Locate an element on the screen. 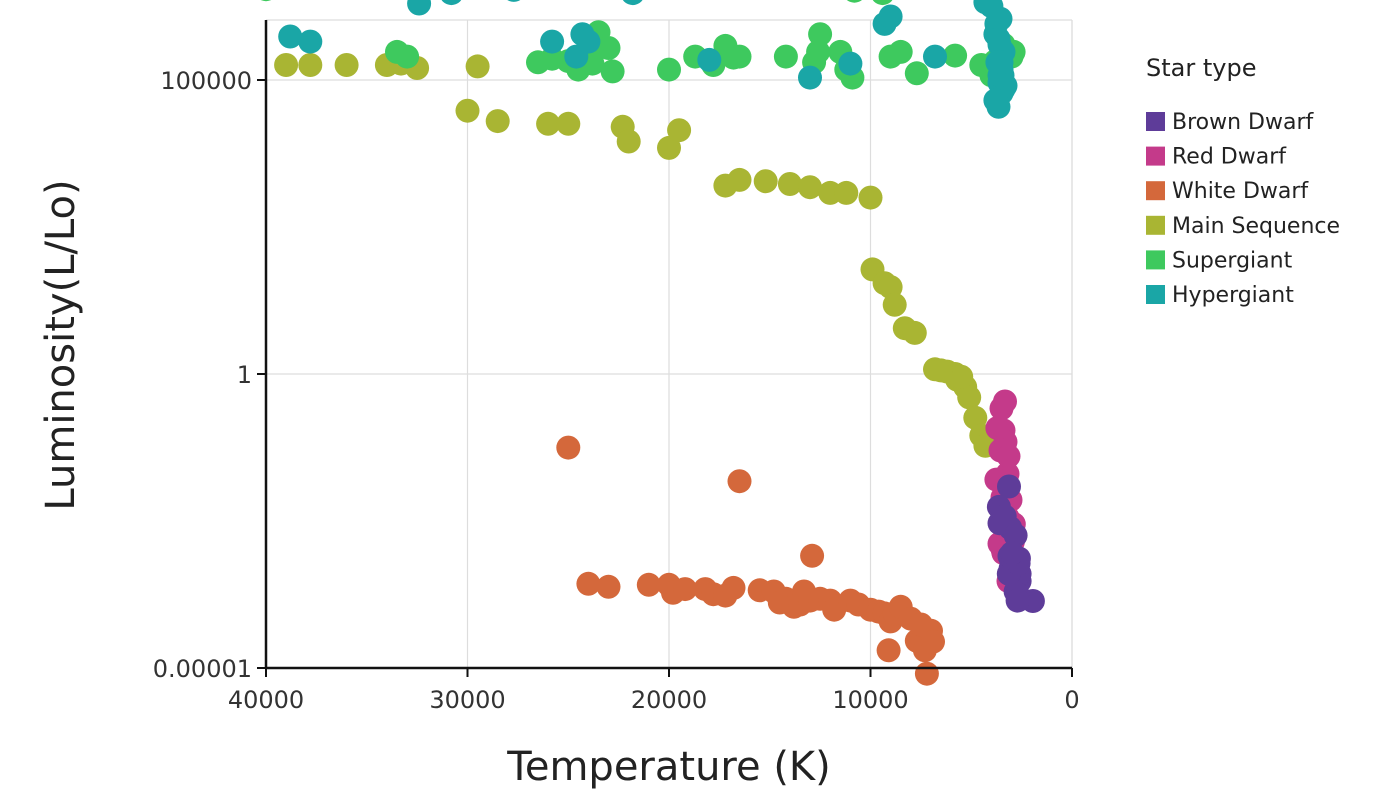 The height and width of the screenshot is (798, 1376). legend-label: Hypergiant is located at coordinates (1233, 295).